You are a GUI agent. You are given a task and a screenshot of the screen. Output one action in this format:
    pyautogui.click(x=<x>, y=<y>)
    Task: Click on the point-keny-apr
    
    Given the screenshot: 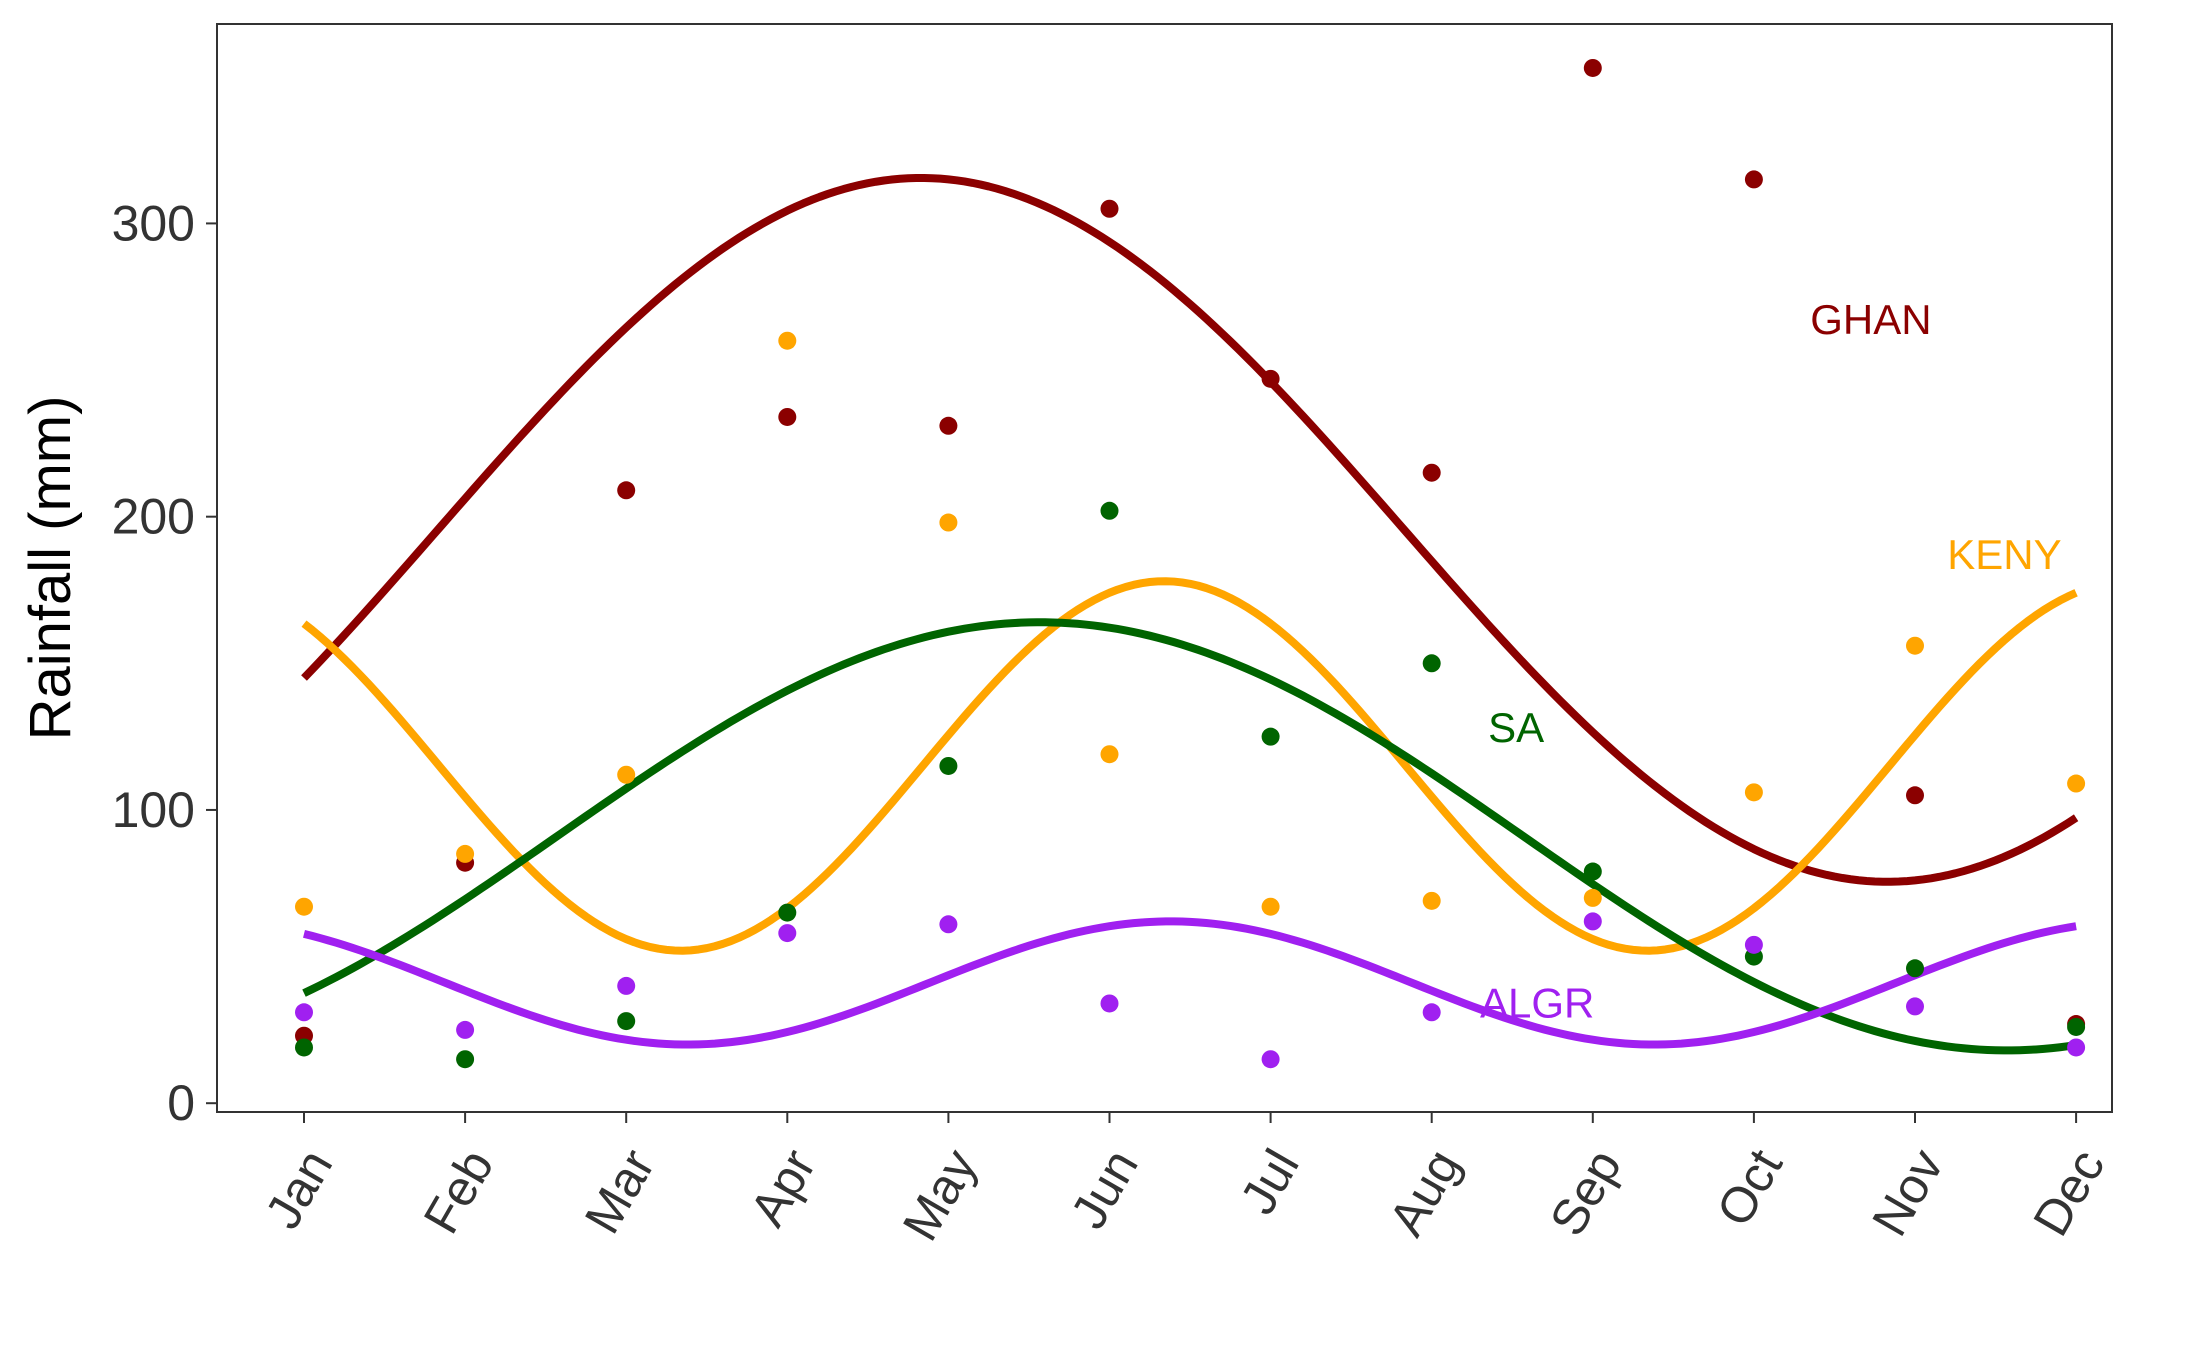 What is the action you would take?
    pyautogui.click(x=787, y=340)
    